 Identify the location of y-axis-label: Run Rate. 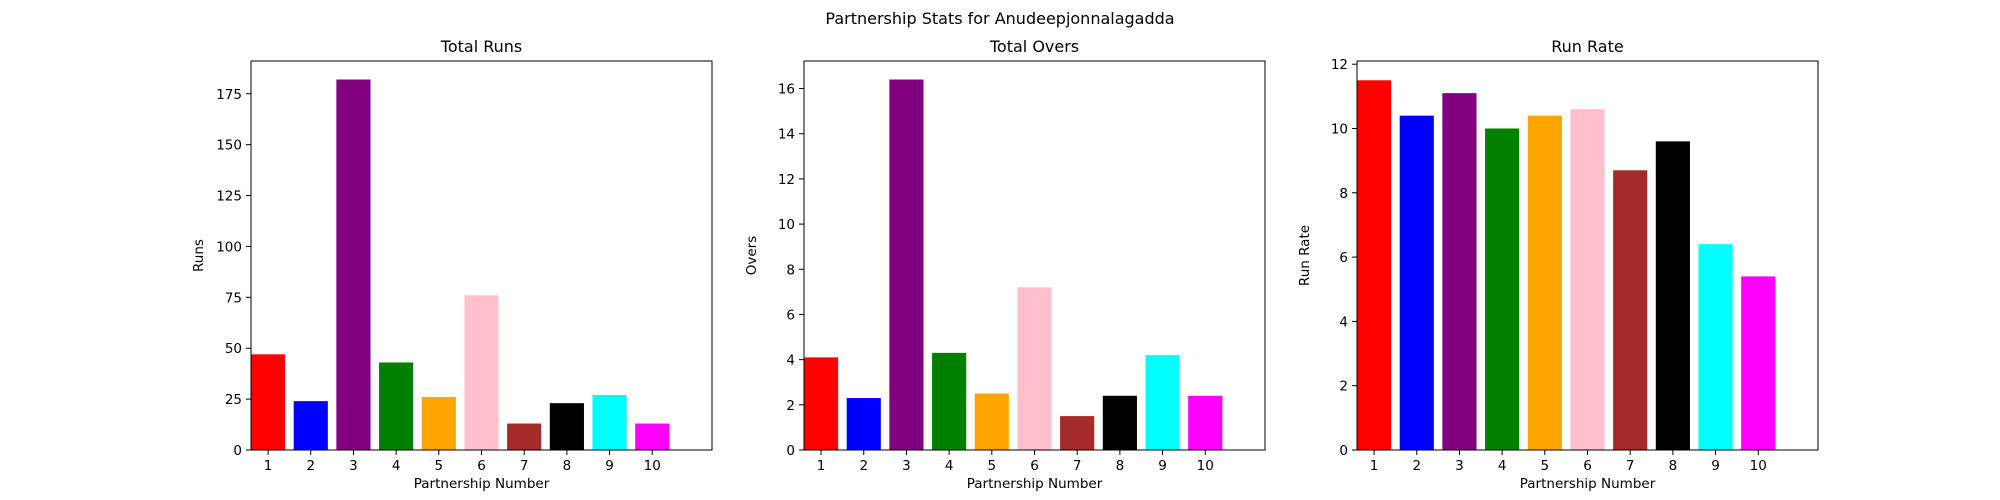
(1305, 255).